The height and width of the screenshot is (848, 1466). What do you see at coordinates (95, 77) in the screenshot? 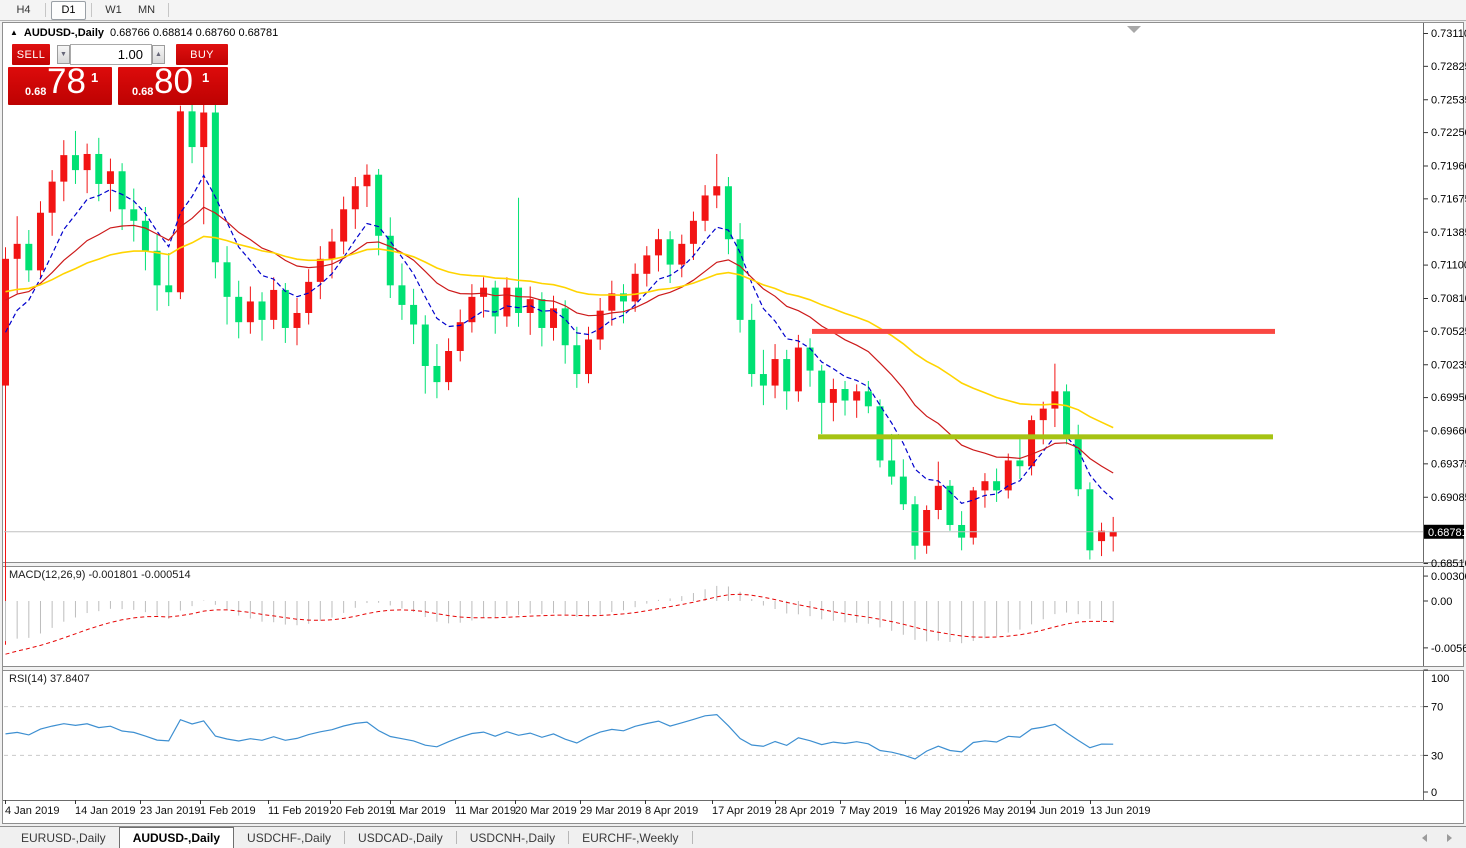
I see `sell-price-pipette: 1` at bounding box center [95, 77].